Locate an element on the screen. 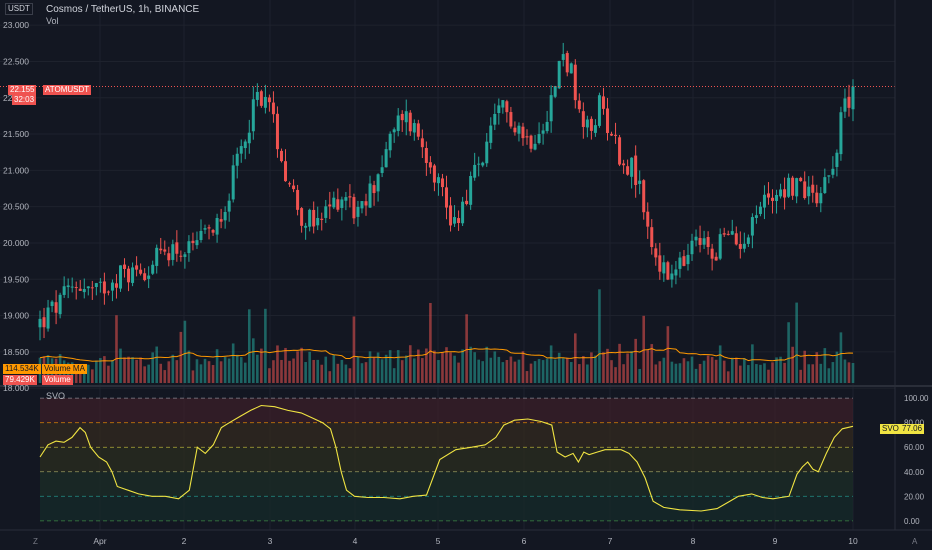 The image size is (932, 550). currency-badge-text: USDT is located at coordinates (19, 8).